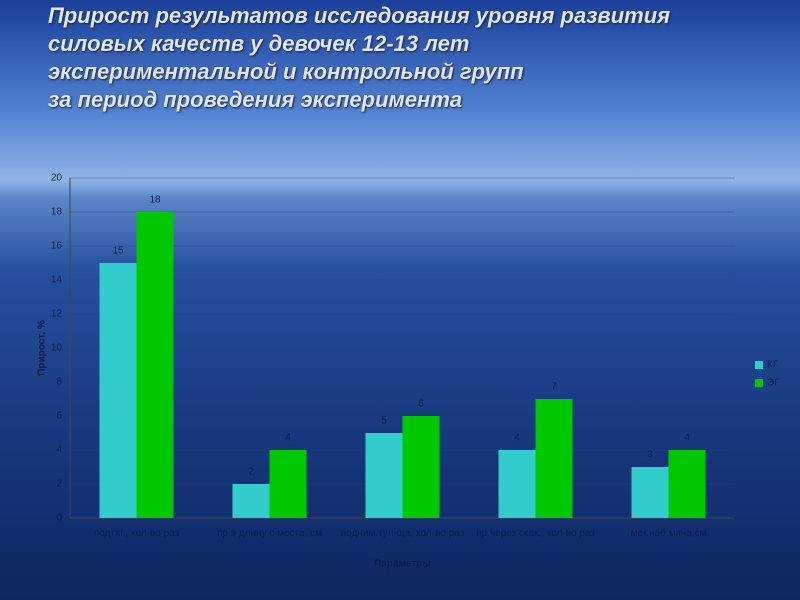  What do you see at coordinates (286, 71) in the screenshot?
I see `title-line: экспериментальной и контрольной групп` at bounding box center [286, 71].